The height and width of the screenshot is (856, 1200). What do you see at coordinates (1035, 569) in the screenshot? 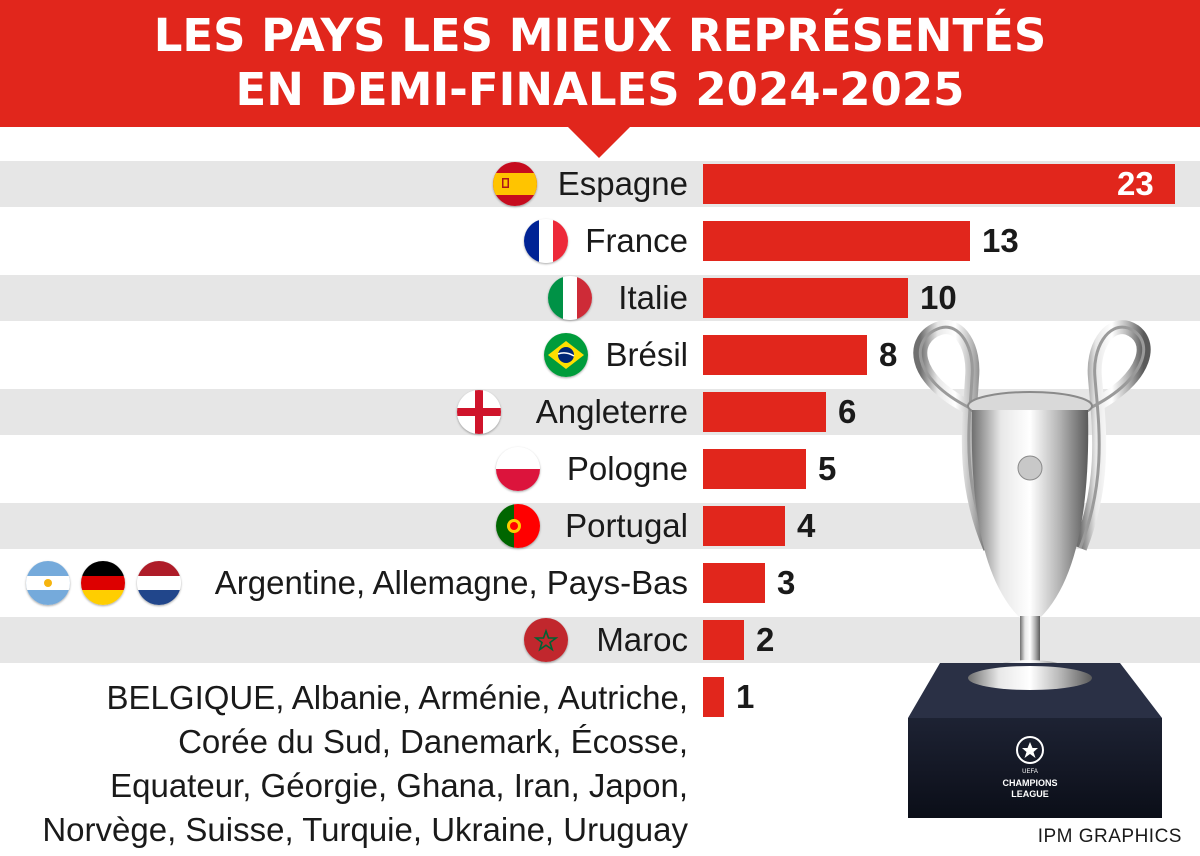
I see `champions-league-trophy-icon: UEFA CHAMPIONS LEAGUE` at bounding box center [1035, 569].